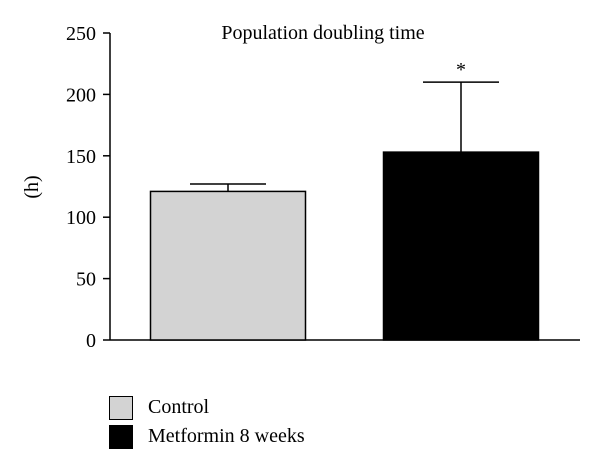  I want to click on y-tick-label: 150, so click(81, 157).